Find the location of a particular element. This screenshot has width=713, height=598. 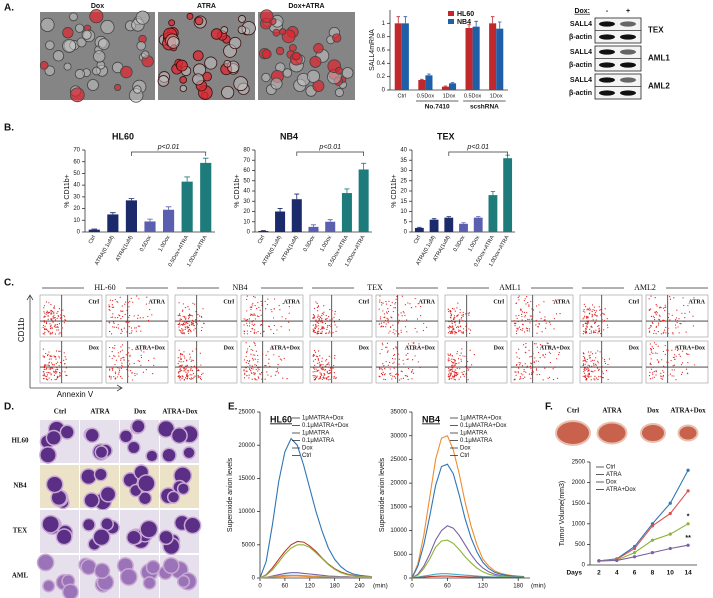

x-tick-label: 0 is located at coordinates (260, 587).